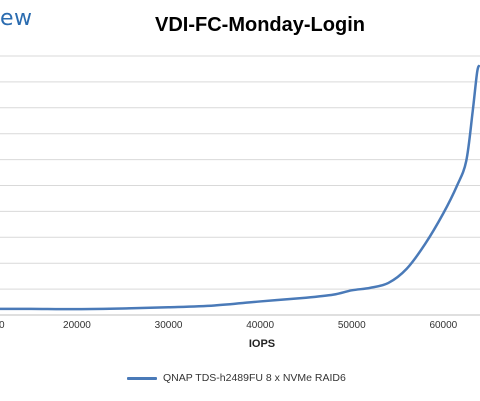  I want to click on legend-label: QNAP TDS-h2489FU 8 x NVMe RAID6, so click(254, 378).